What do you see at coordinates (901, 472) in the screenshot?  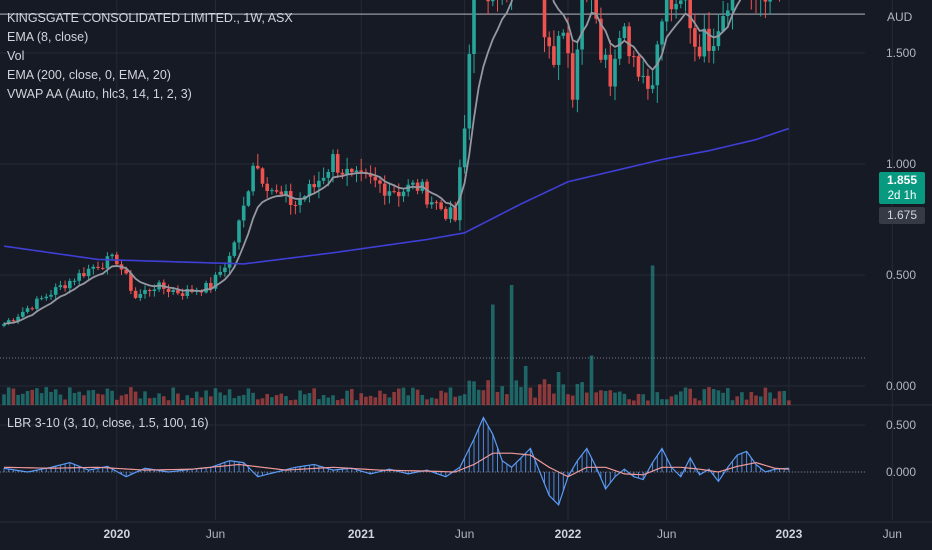 I see `osc-tick-label: 0.000` at bounding box center [901, 472].